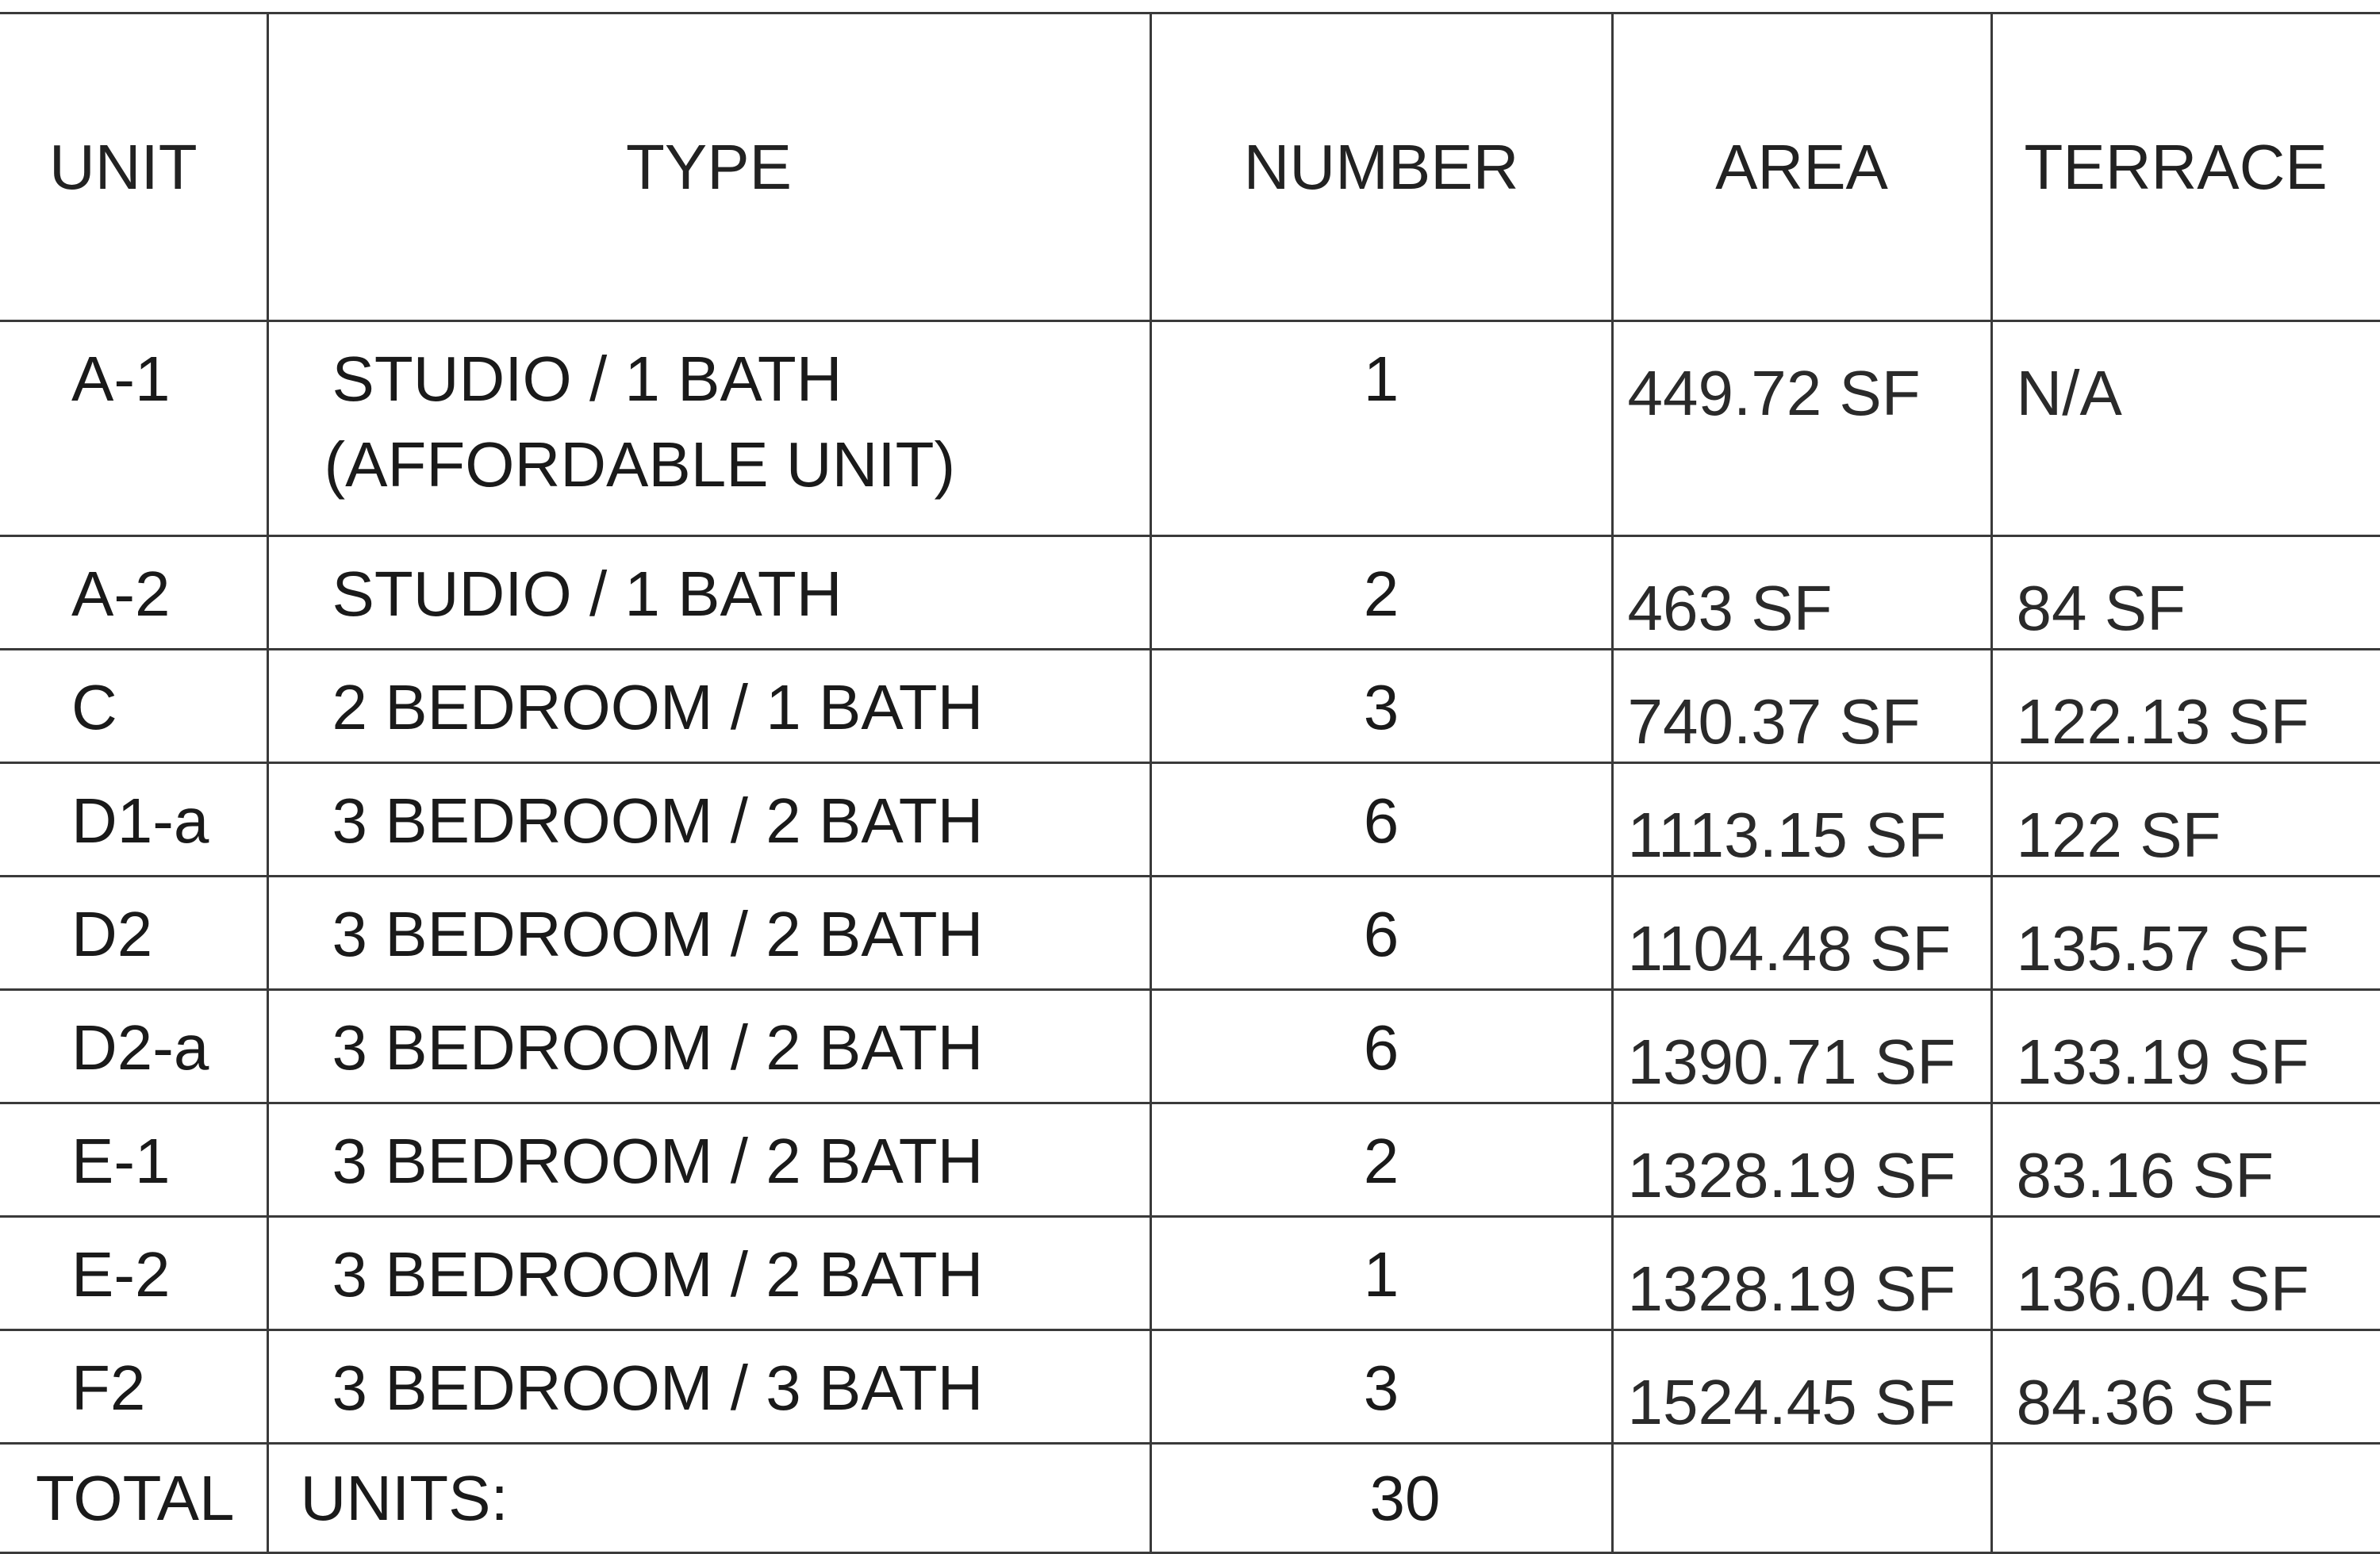  I want to click on cell-terrace: 83.16 SF, so click(2185, 1160).